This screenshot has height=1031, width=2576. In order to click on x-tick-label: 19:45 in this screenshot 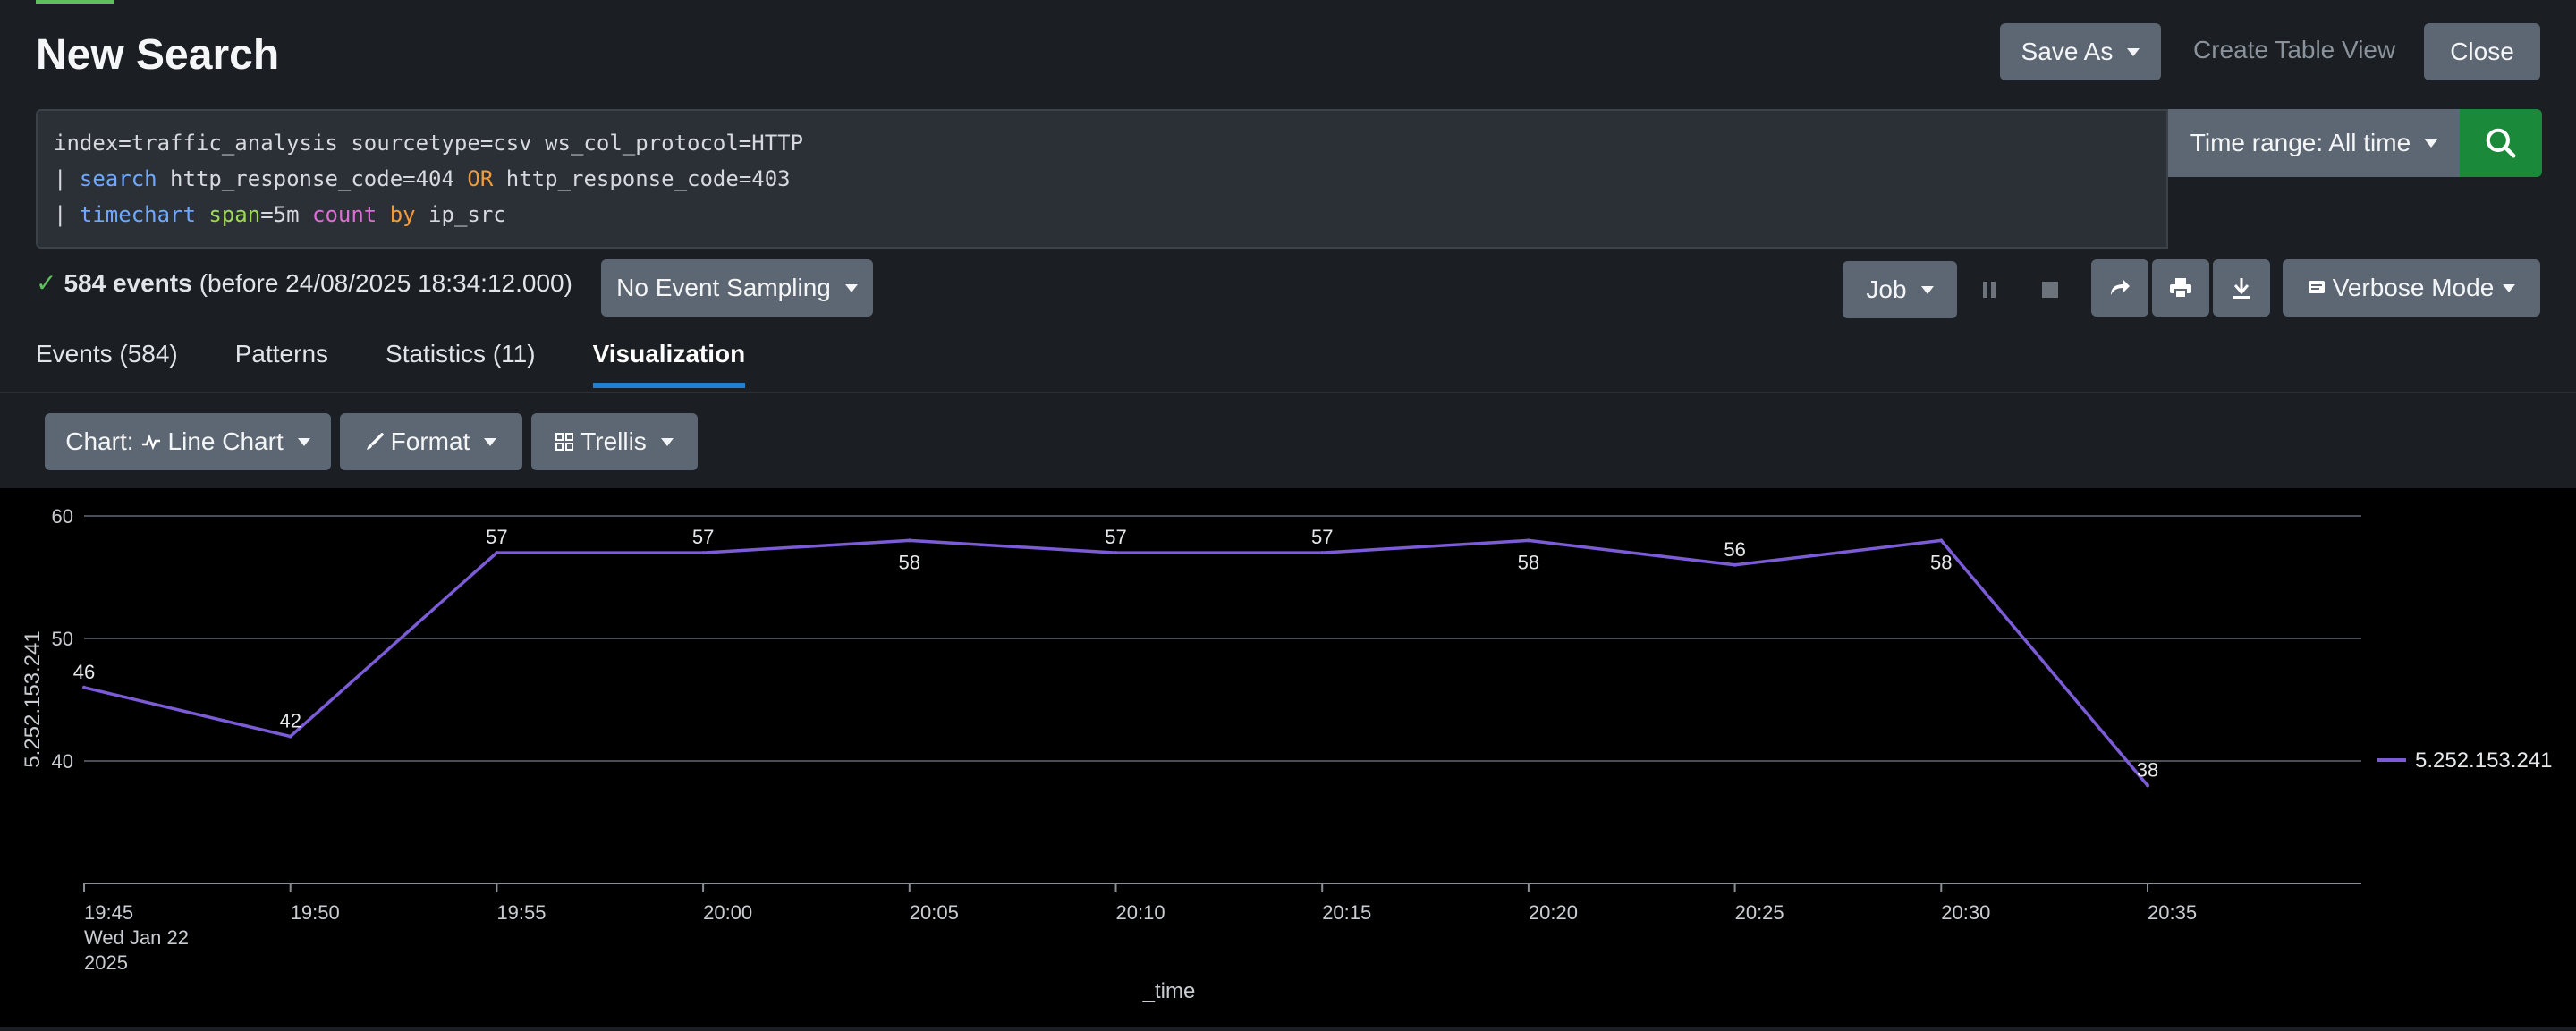, I will do `click(108, 913)`.